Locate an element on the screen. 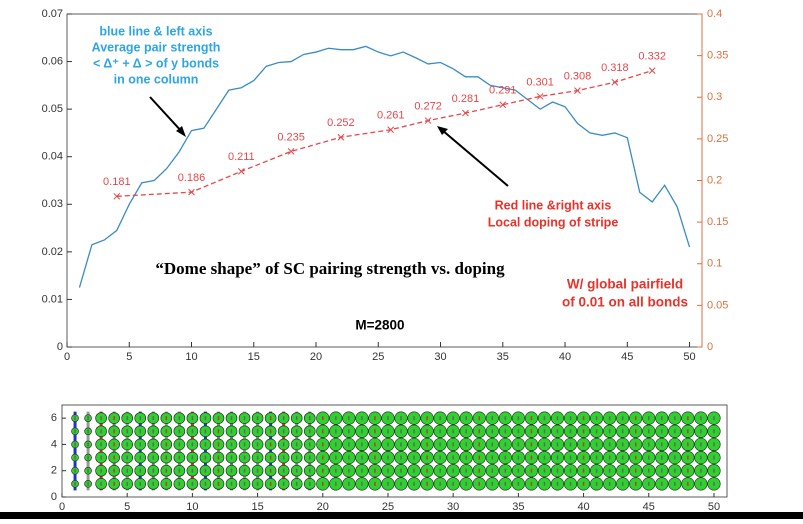 The height and width of the screenshot is (524, 803). y-tick-label: 0.06 is located at coordinates (52, 61).